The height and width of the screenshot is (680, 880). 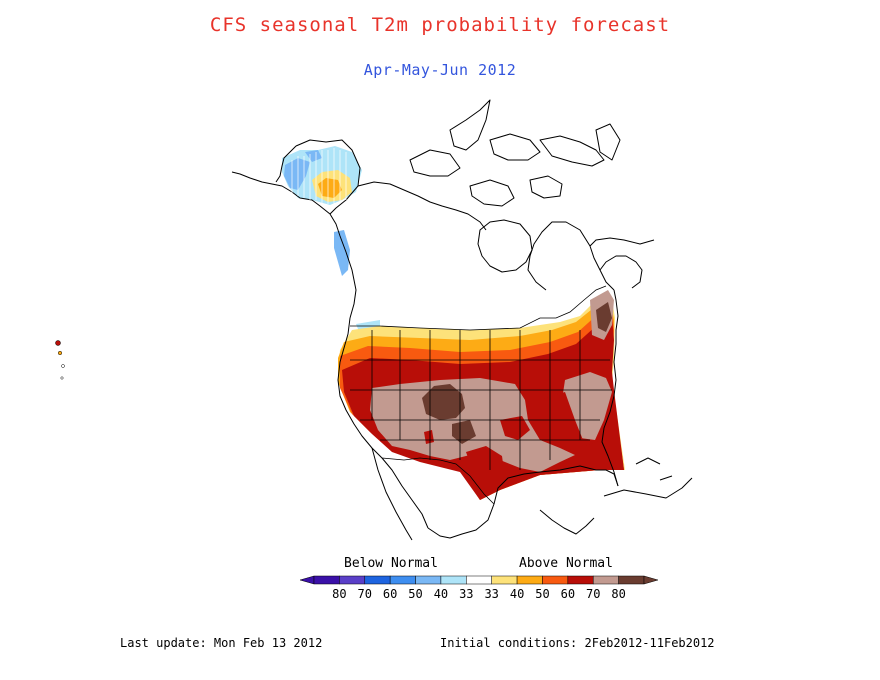 What do you see at coordinates (577, 643) in the screenshot?
I see `initial-conditions-text: Initial conditions: 2Feb2012-11Feb2012` at bounding box center [577, 643].